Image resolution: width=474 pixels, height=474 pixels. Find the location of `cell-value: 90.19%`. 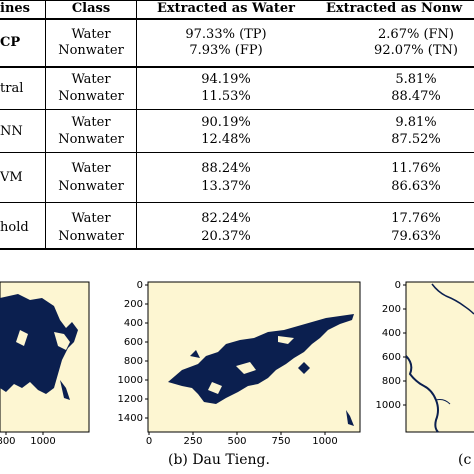

cell-value: 90.19% is located at coordinates (226, 122).